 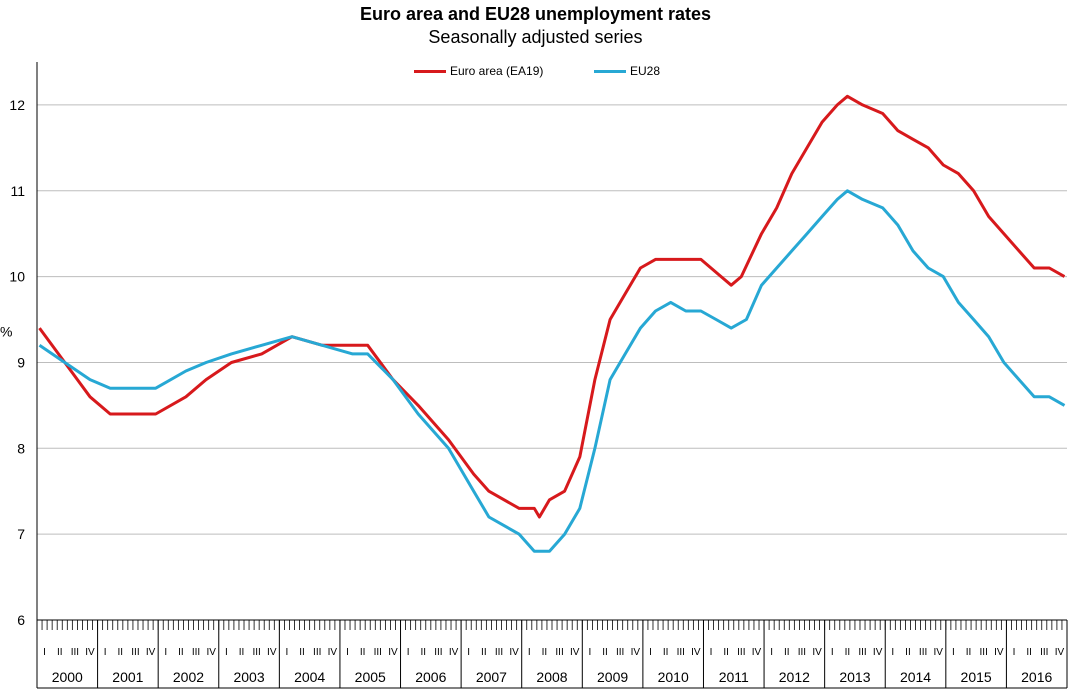 What do you see at coordinates (610, 71) in the screenshot?
I see `legend-swatch-eu28` at bounding box center [610, 71].